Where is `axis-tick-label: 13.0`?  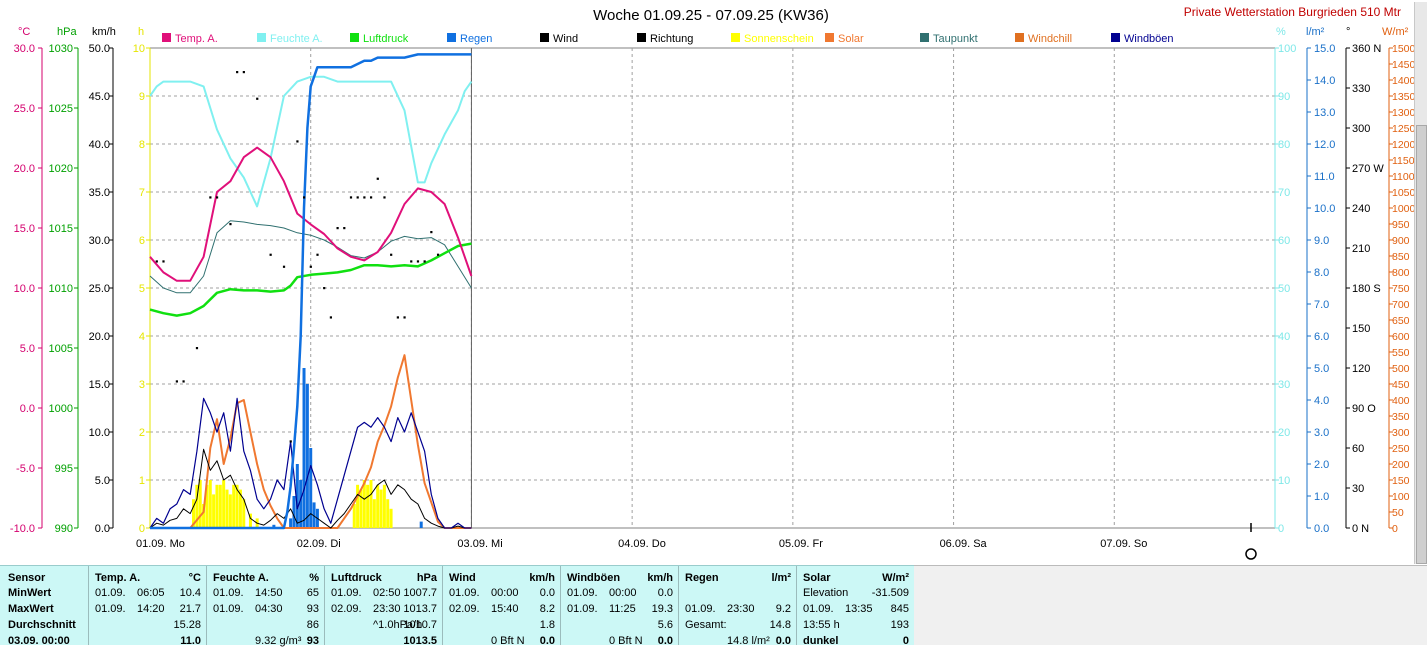 axis-tick-label: 13.0 is located at coordinates (1324, 113).